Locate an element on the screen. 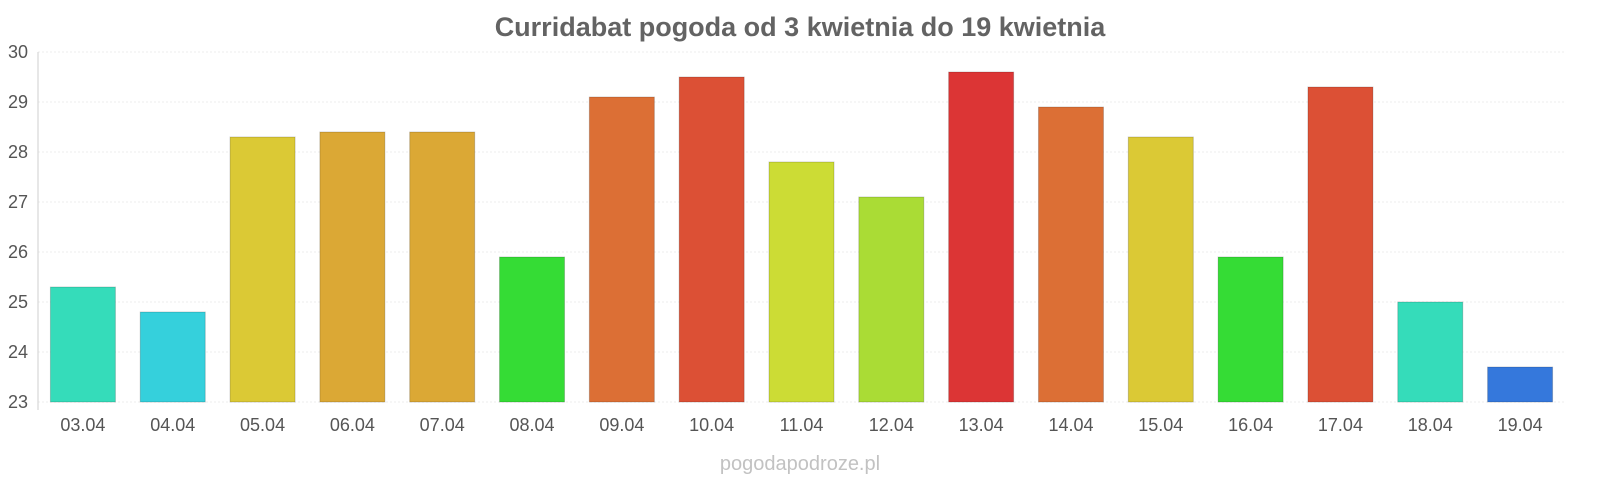 This screenshot has height=480, width=1600. y-tick-label: 25 is located at coordinates (18, 302).